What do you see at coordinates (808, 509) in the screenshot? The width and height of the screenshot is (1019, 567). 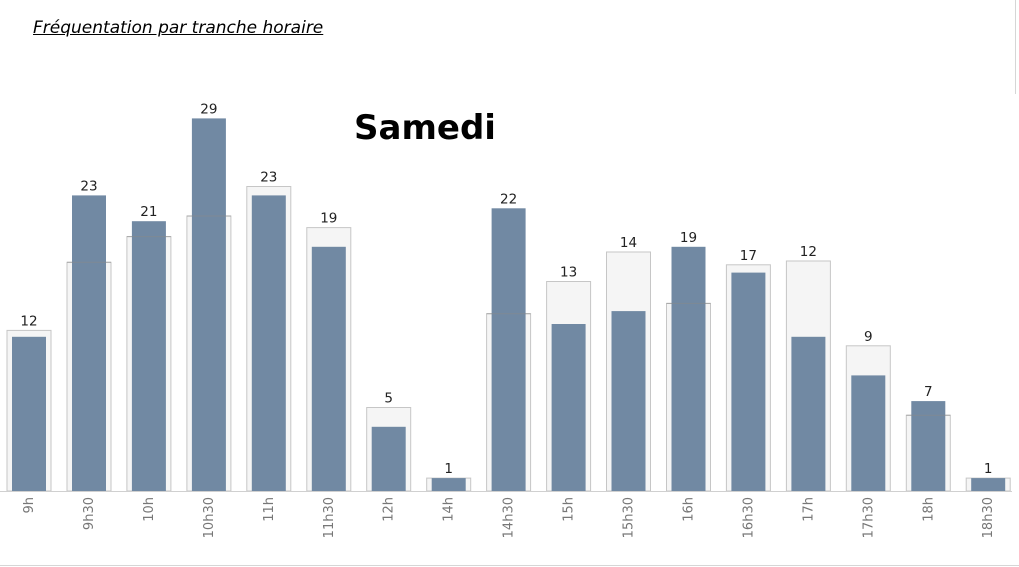 I see `x-tick-label: 17h` at bounding box center [808, 509].